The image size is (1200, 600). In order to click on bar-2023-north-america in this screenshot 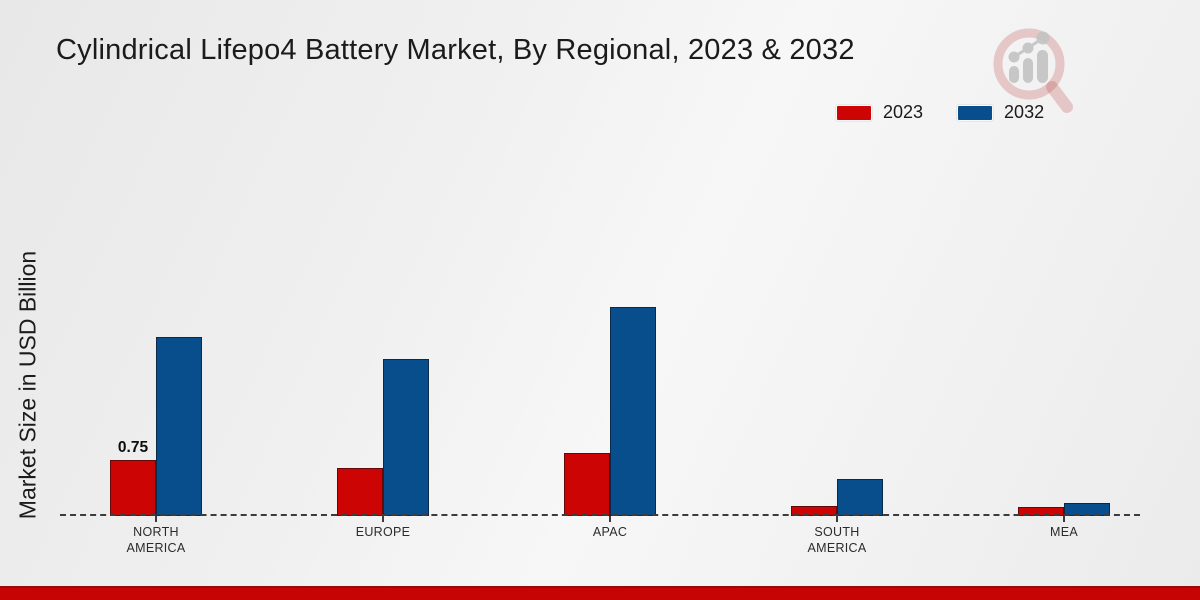, I will do `click(133, 488)`.